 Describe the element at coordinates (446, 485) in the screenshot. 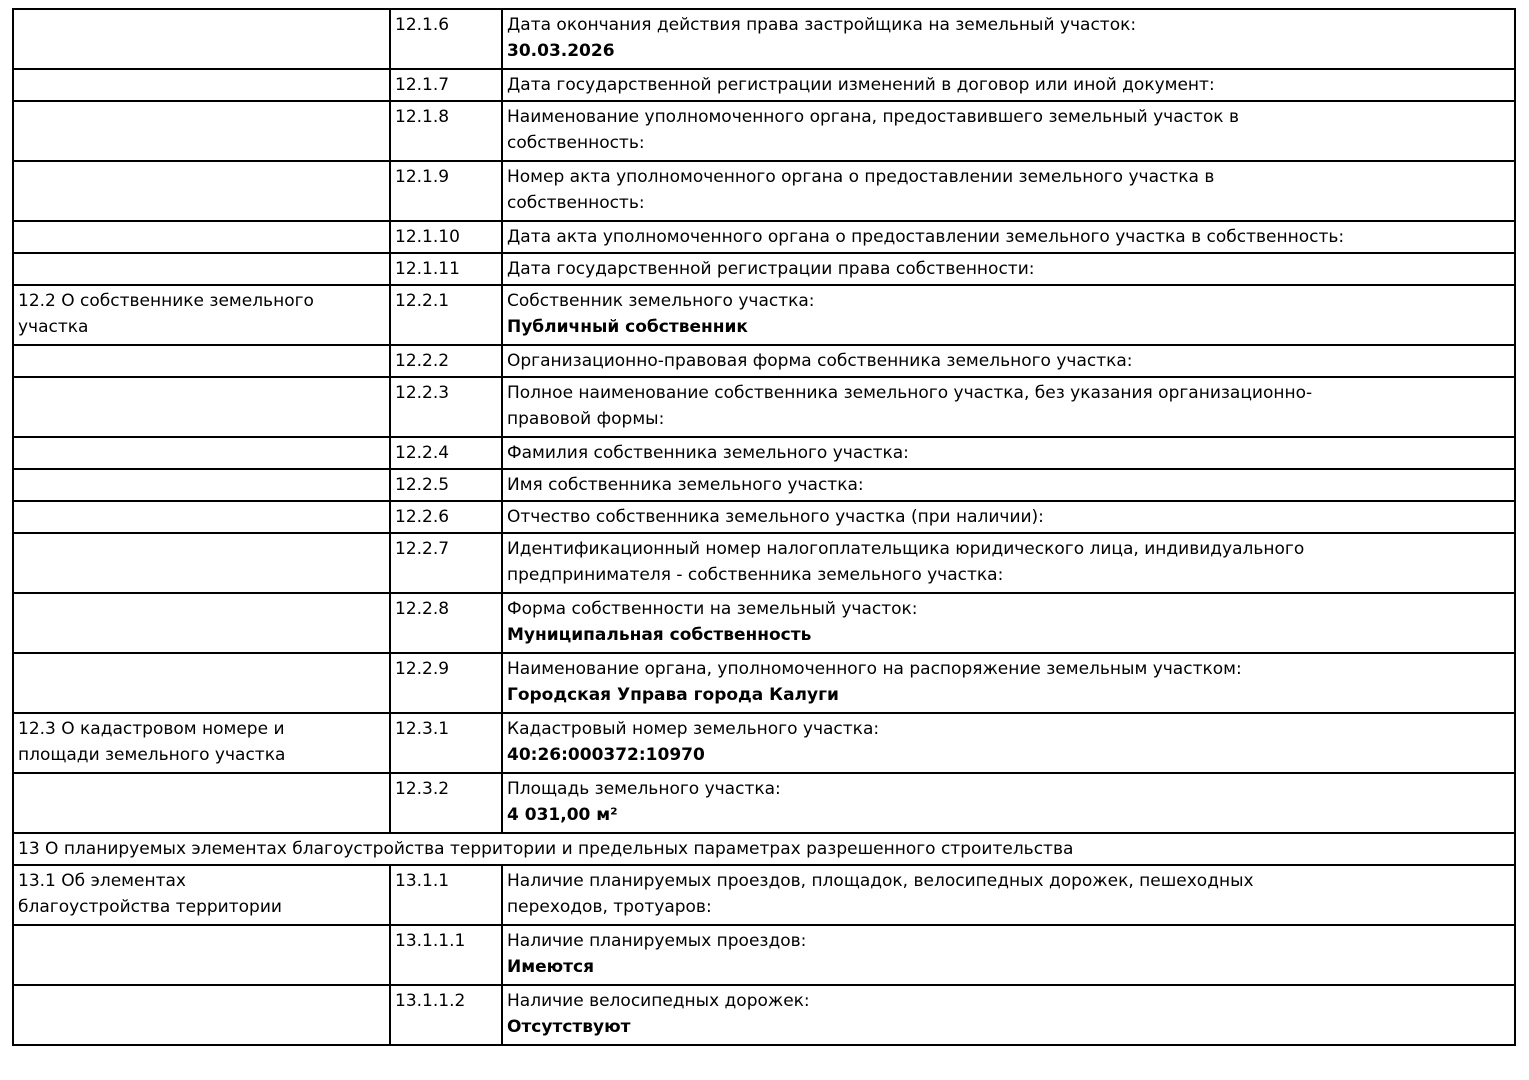

I see `cell-item-number: 12.2.5` at that location.